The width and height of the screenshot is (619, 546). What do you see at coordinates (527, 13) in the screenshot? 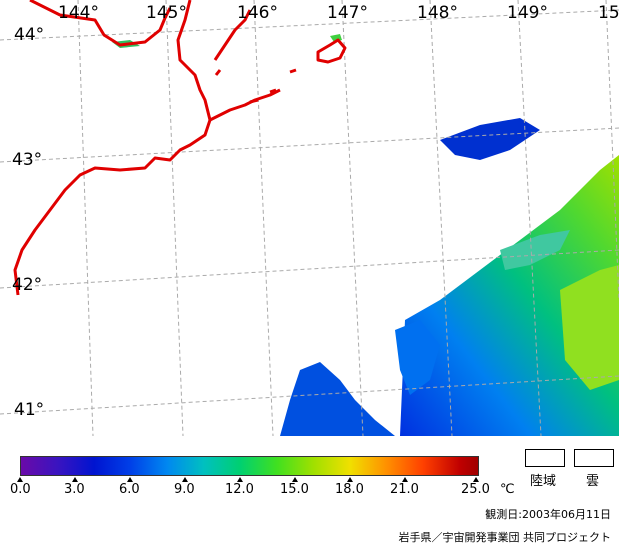
I see `lon-label-149: 149°` at bounding box center [527, 13].